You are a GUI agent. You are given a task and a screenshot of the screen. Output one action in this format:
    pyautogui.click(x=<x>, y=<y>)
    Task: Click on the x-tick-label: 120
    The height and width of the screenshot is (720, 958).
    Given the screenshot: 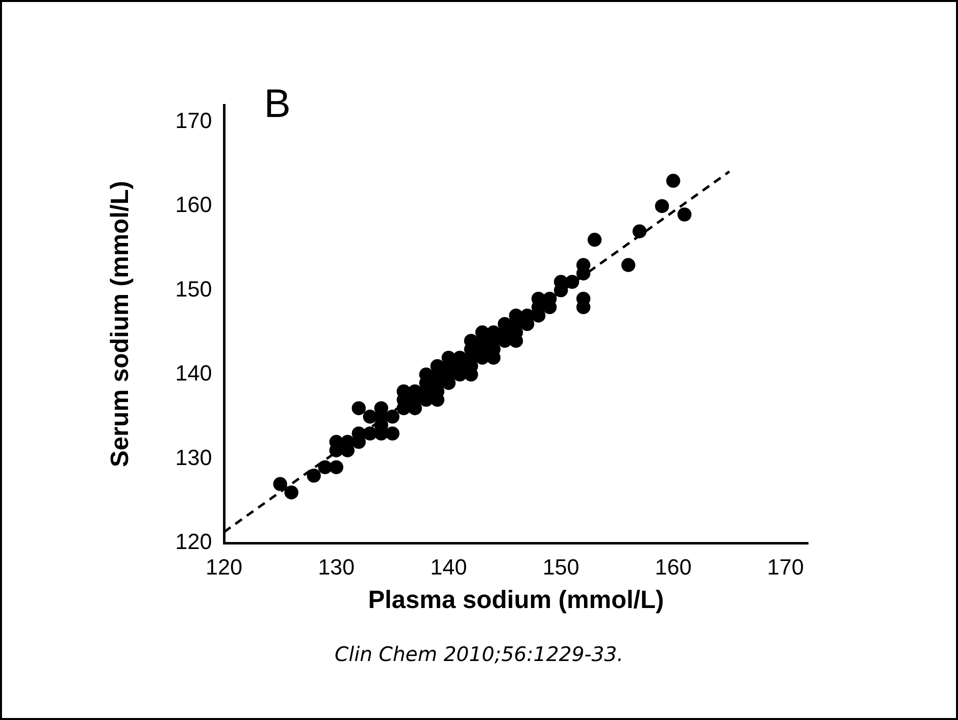 What is the action you would take?
    pyautogui.click(x=224, y=567)
    